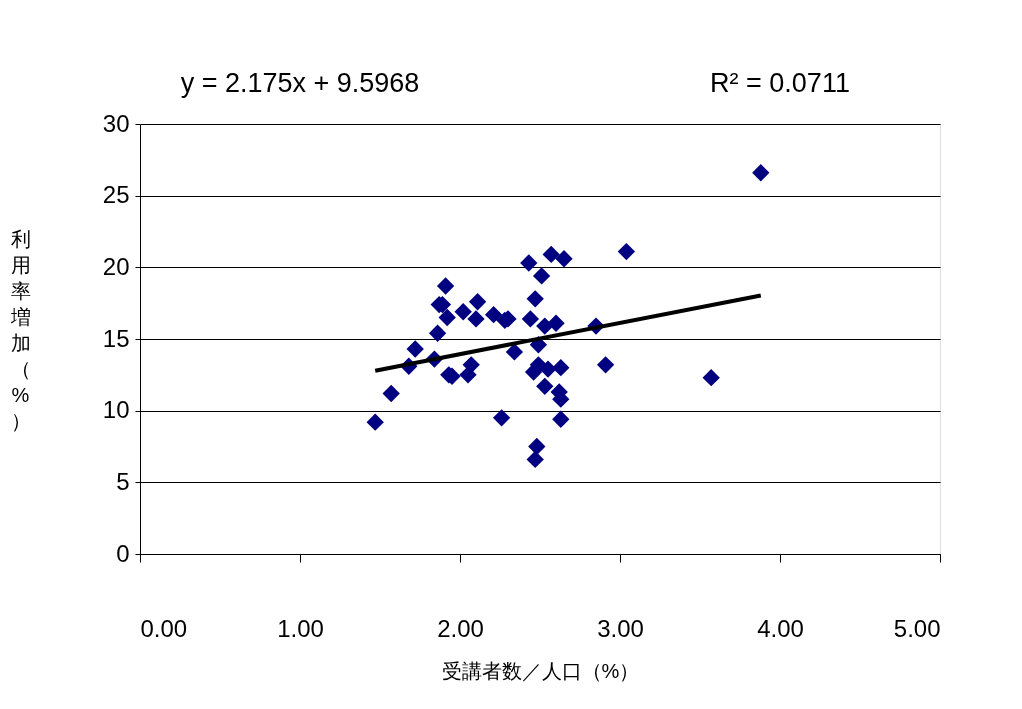  Describe the element at coordinates (116, 338) in the screenshot. I see `y-tick-label: 15` at that location.